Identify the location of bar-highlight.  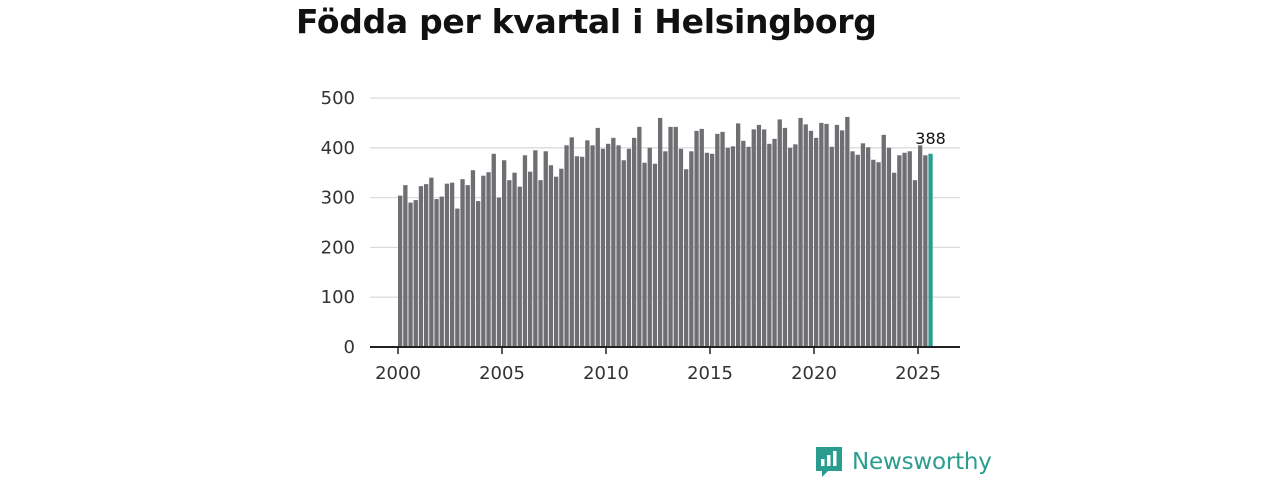
(930, 250).